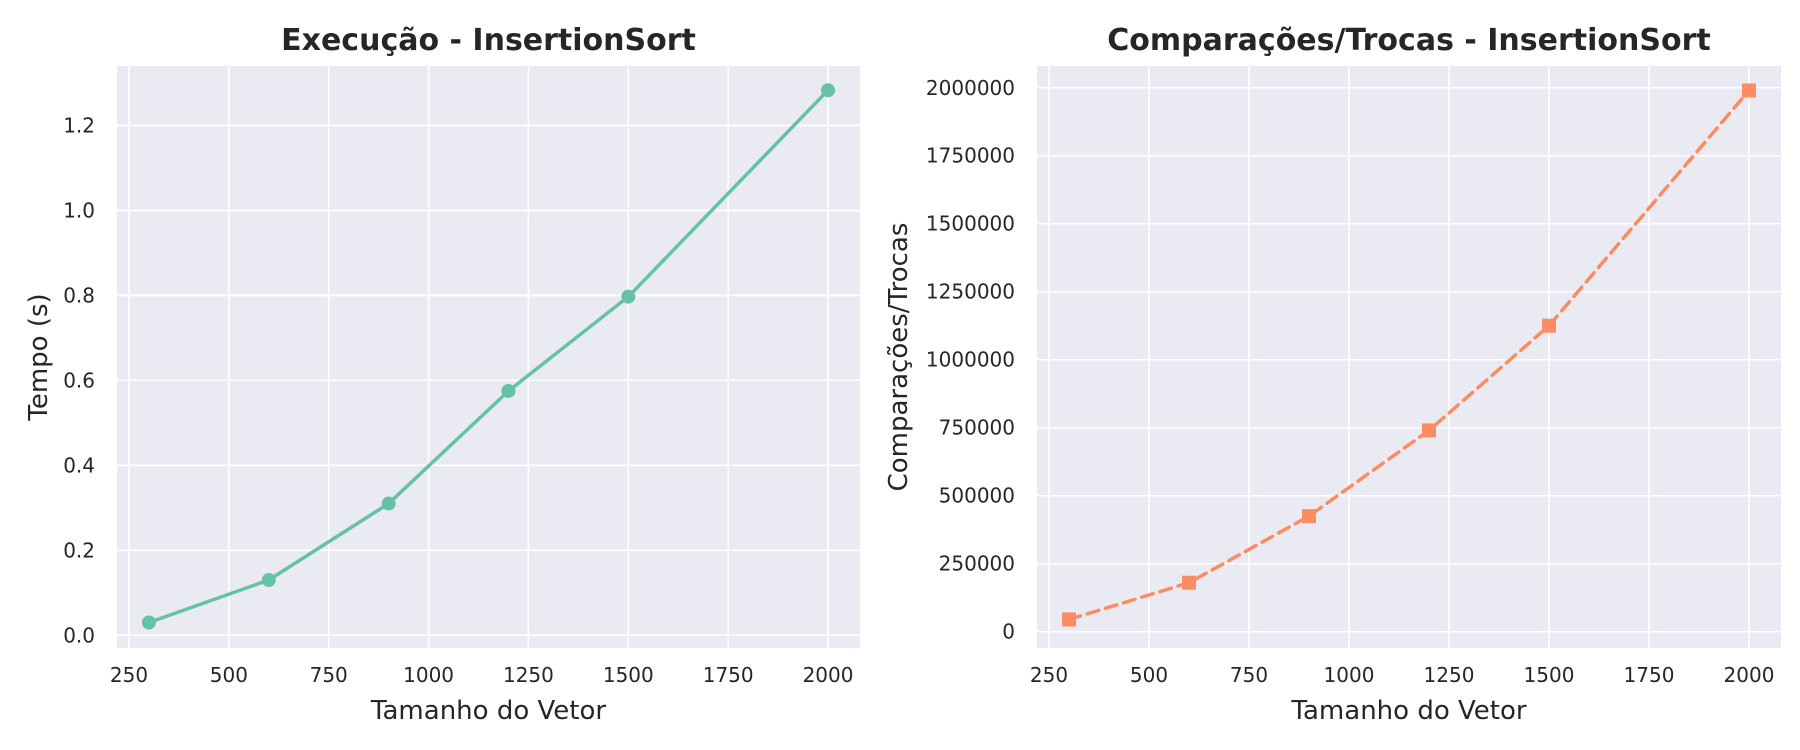 The height and width of the screenshot is (750, 1800). I want to click on y-tick-label: 0.2, so click(79, 550).